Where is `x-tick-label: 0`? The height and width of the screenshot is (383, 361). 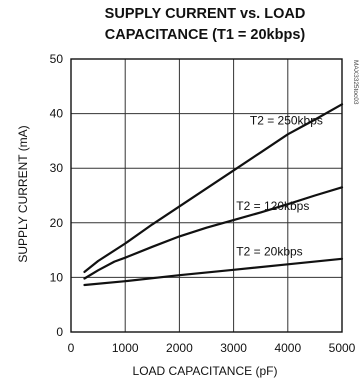 x-tick-label: 0 is located at coordinates (71, 348).